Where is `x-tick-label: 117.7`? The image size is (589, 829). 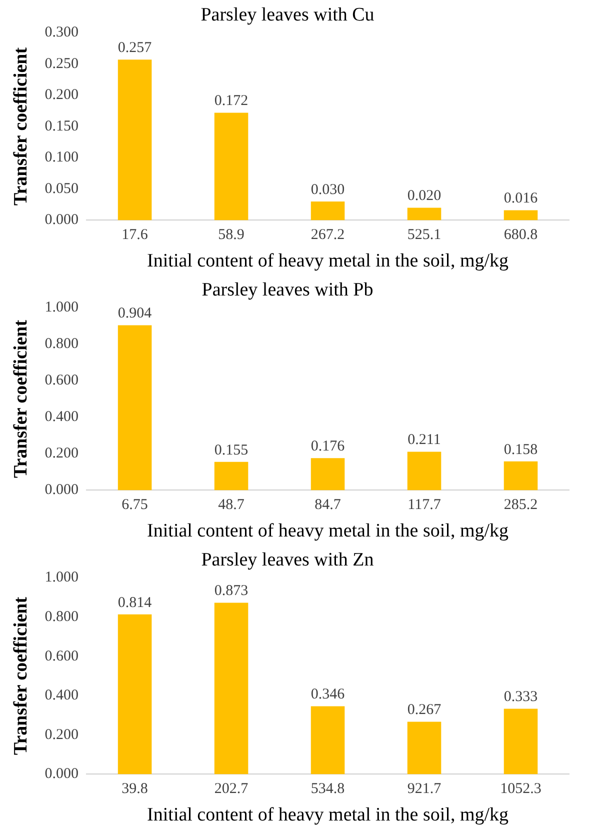
x-tick-label: 117.7 is located at coordinates (425, 505).